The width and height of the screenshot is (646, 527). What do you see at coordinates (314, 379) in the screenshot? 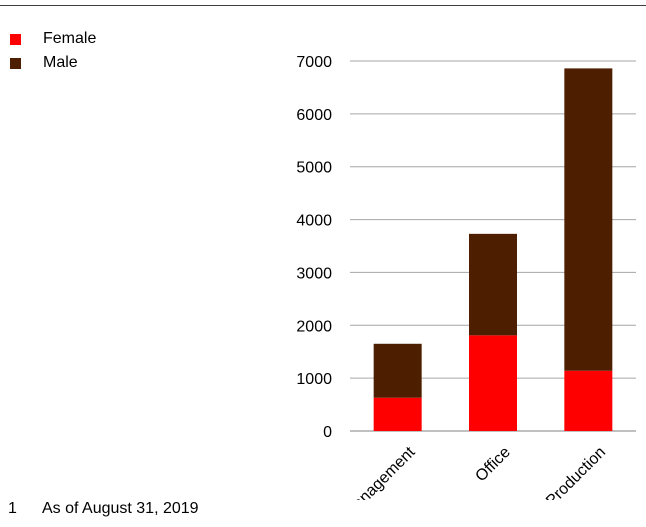
I see `y-tick-label-1000: 1000` at bounding box center [314, 379].